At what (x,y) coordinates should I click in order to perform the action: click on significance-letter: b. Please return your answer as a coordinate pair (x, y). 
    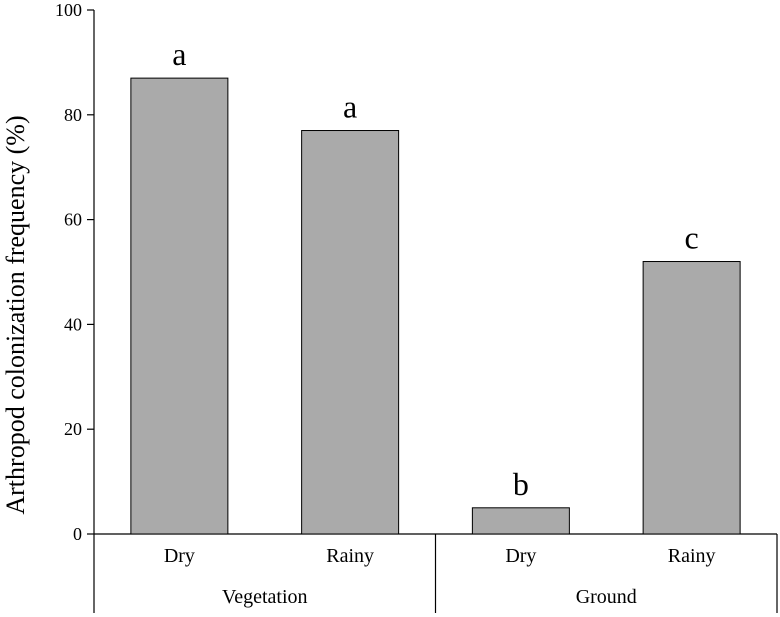
    Looking at the image, I should click on (521, 484).